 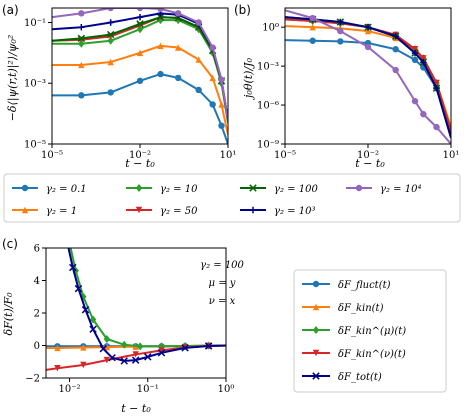 I want to click on y-tick-label: 10⁻¹, so click(x=35, y=23).